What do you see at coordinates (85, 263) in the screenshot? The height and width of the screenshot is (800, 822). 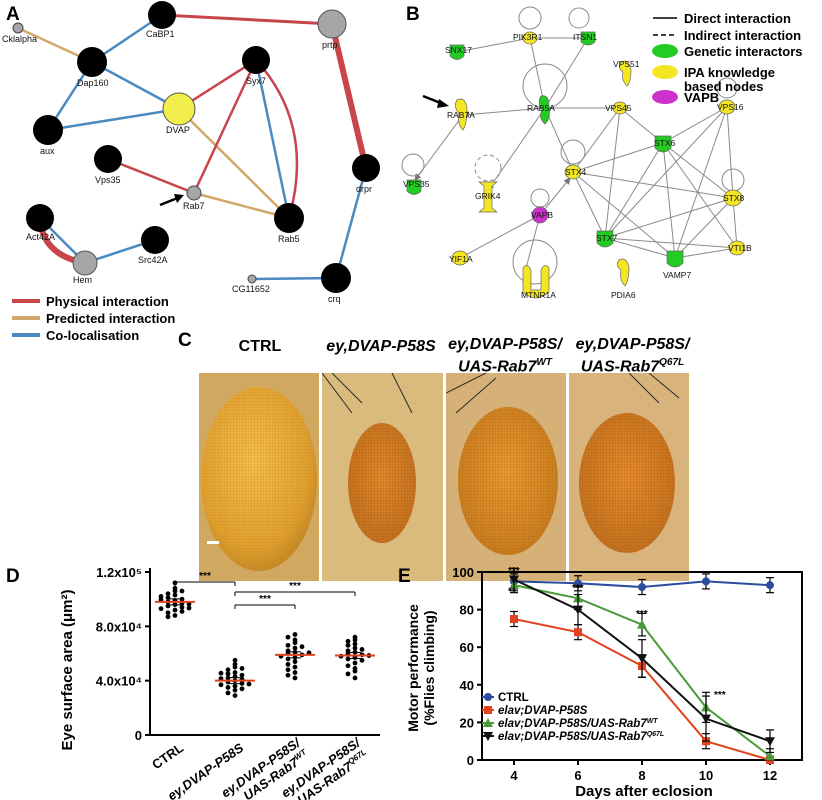 I see `node-hem` at bounding box center [85, 263].